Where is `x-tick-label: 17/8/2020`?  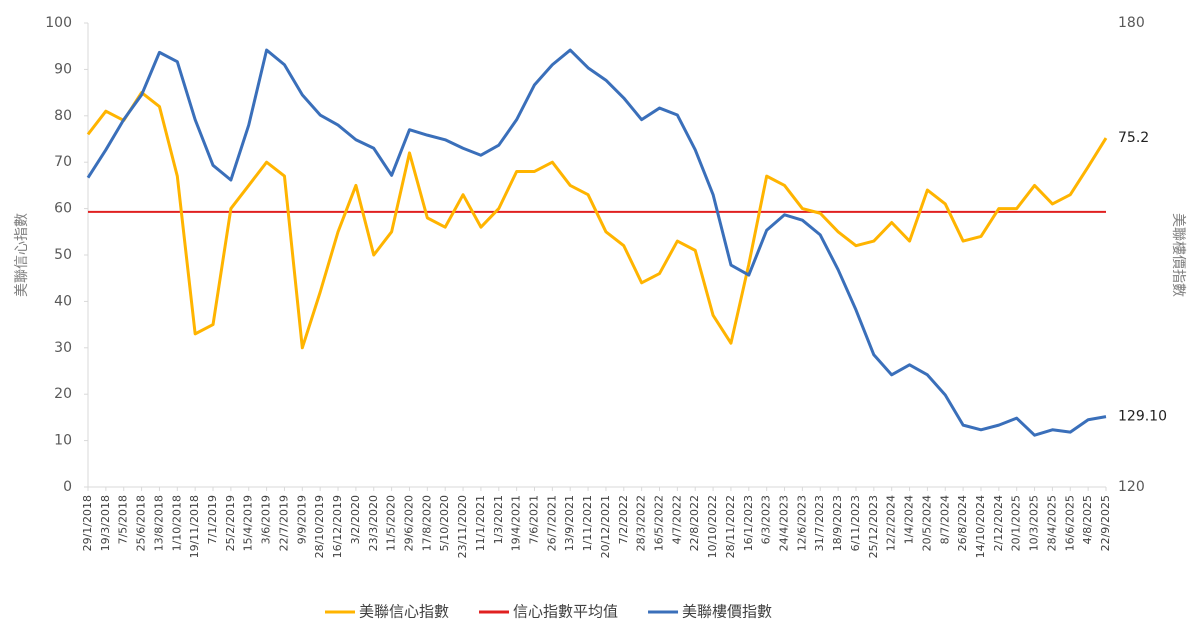
x-tick-label: 17/8/2020 is located at coordinates (426, 523).